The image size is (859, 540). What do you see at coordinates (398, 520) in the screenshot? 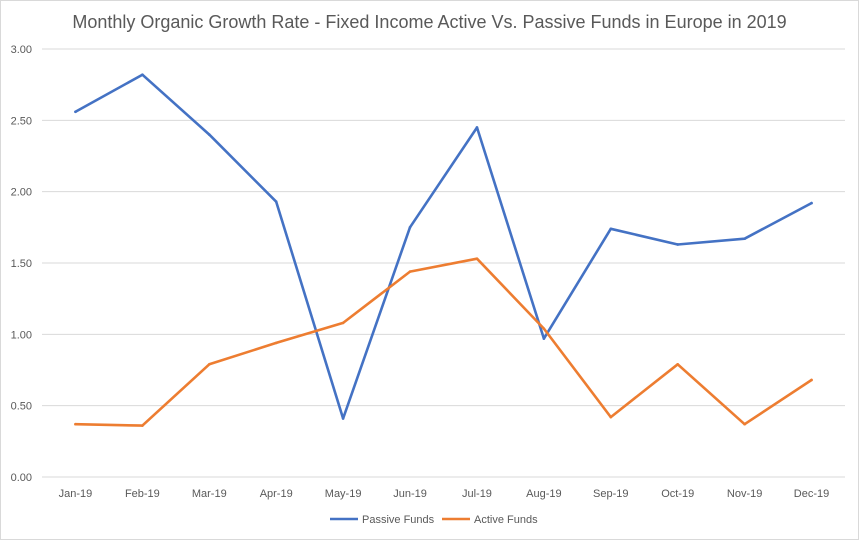
I see `legend-label: Passive Funds` at bounding box center [398, 520].